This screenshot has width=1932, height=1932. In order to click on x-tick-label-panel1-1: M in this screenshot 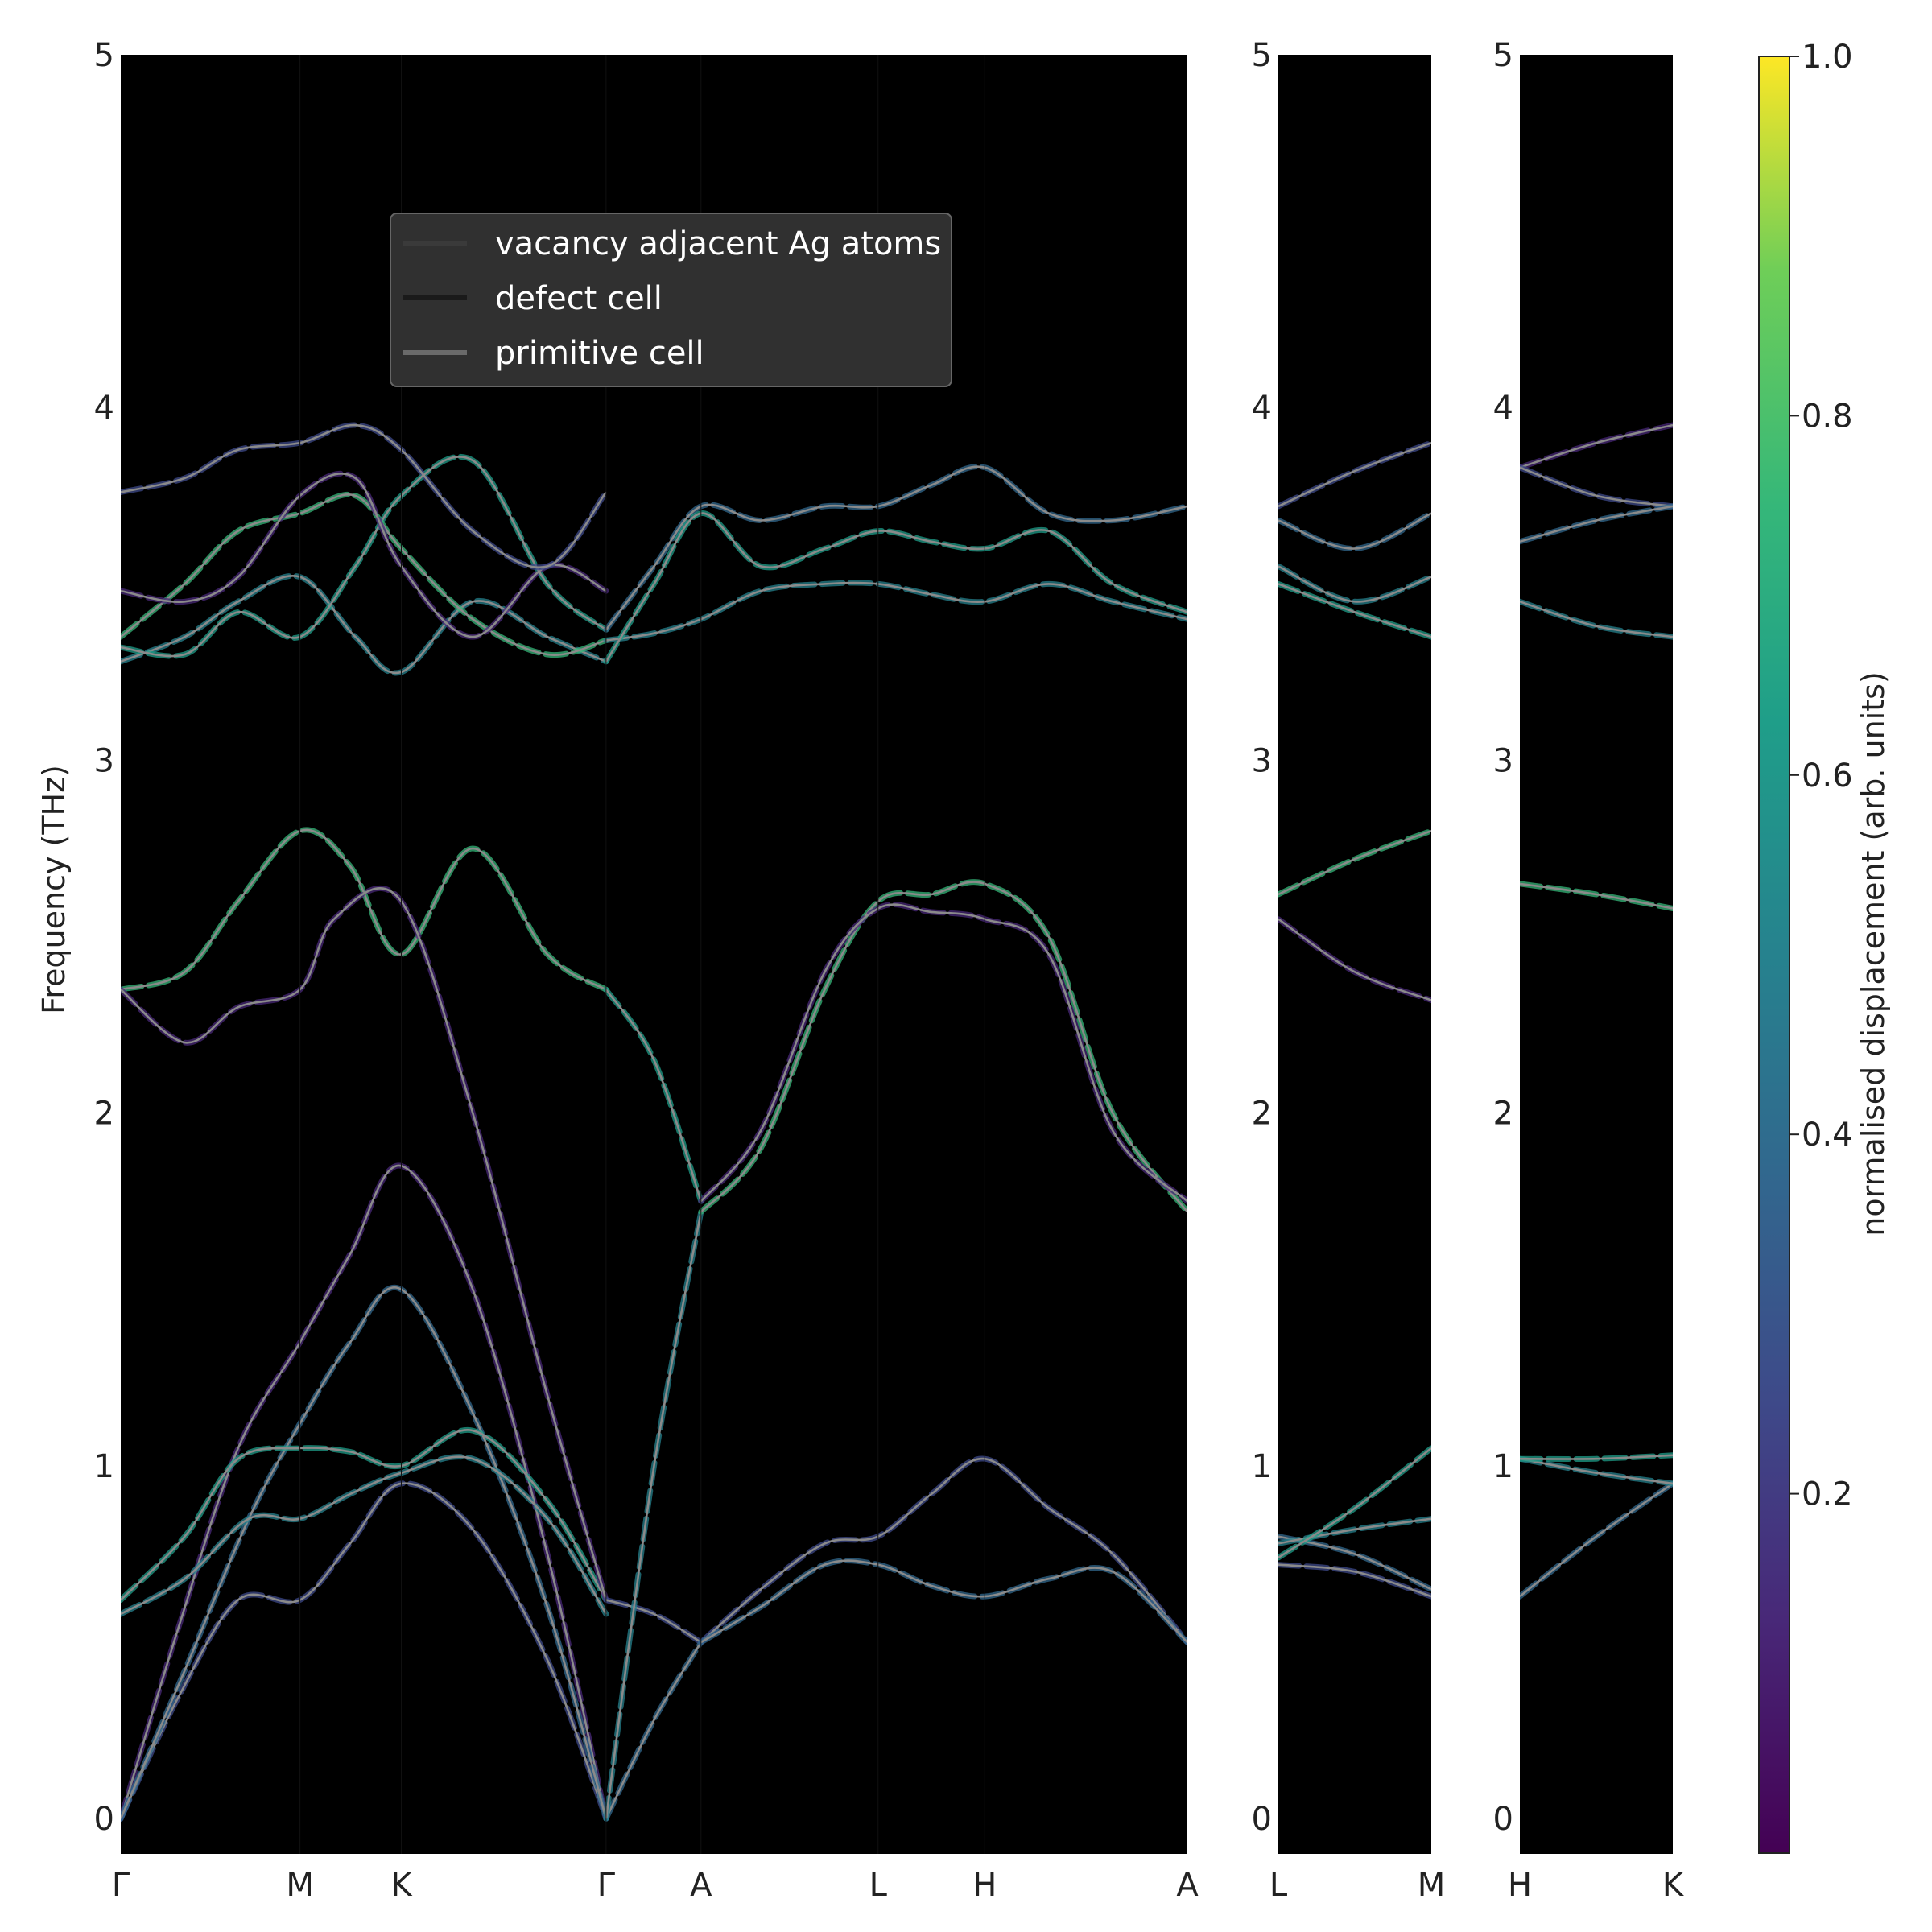, I will do `click(300, 1885)`.